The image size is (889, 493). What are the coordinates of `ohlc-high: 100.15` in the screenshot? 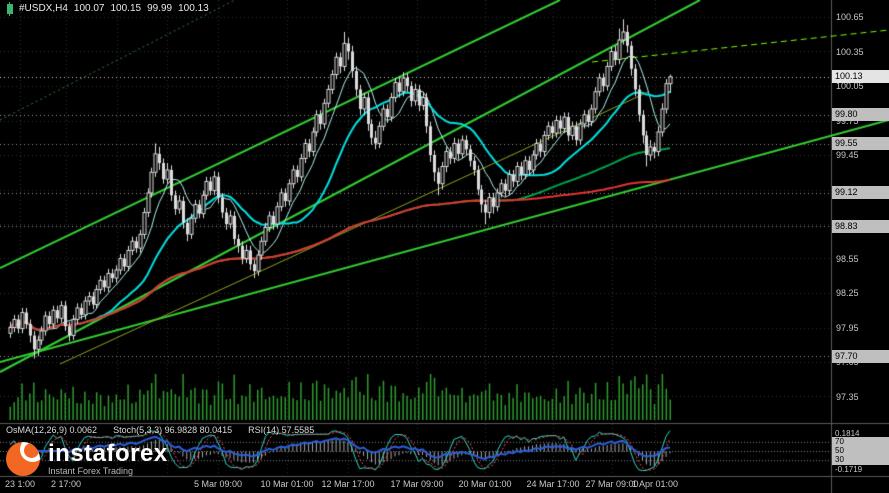 It's located at (126, 8).